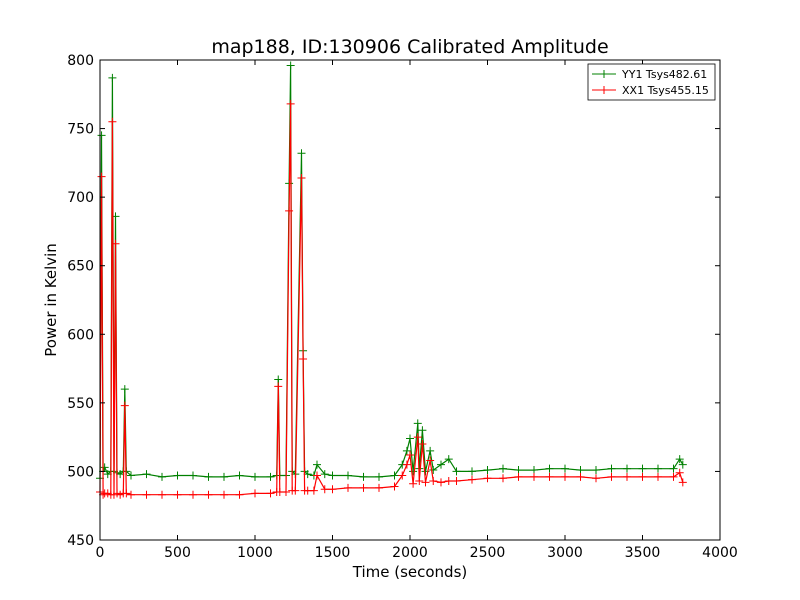 This screenshot has width=800, height=600. I want to click on y-tick-label: 450, so click(80, 541).